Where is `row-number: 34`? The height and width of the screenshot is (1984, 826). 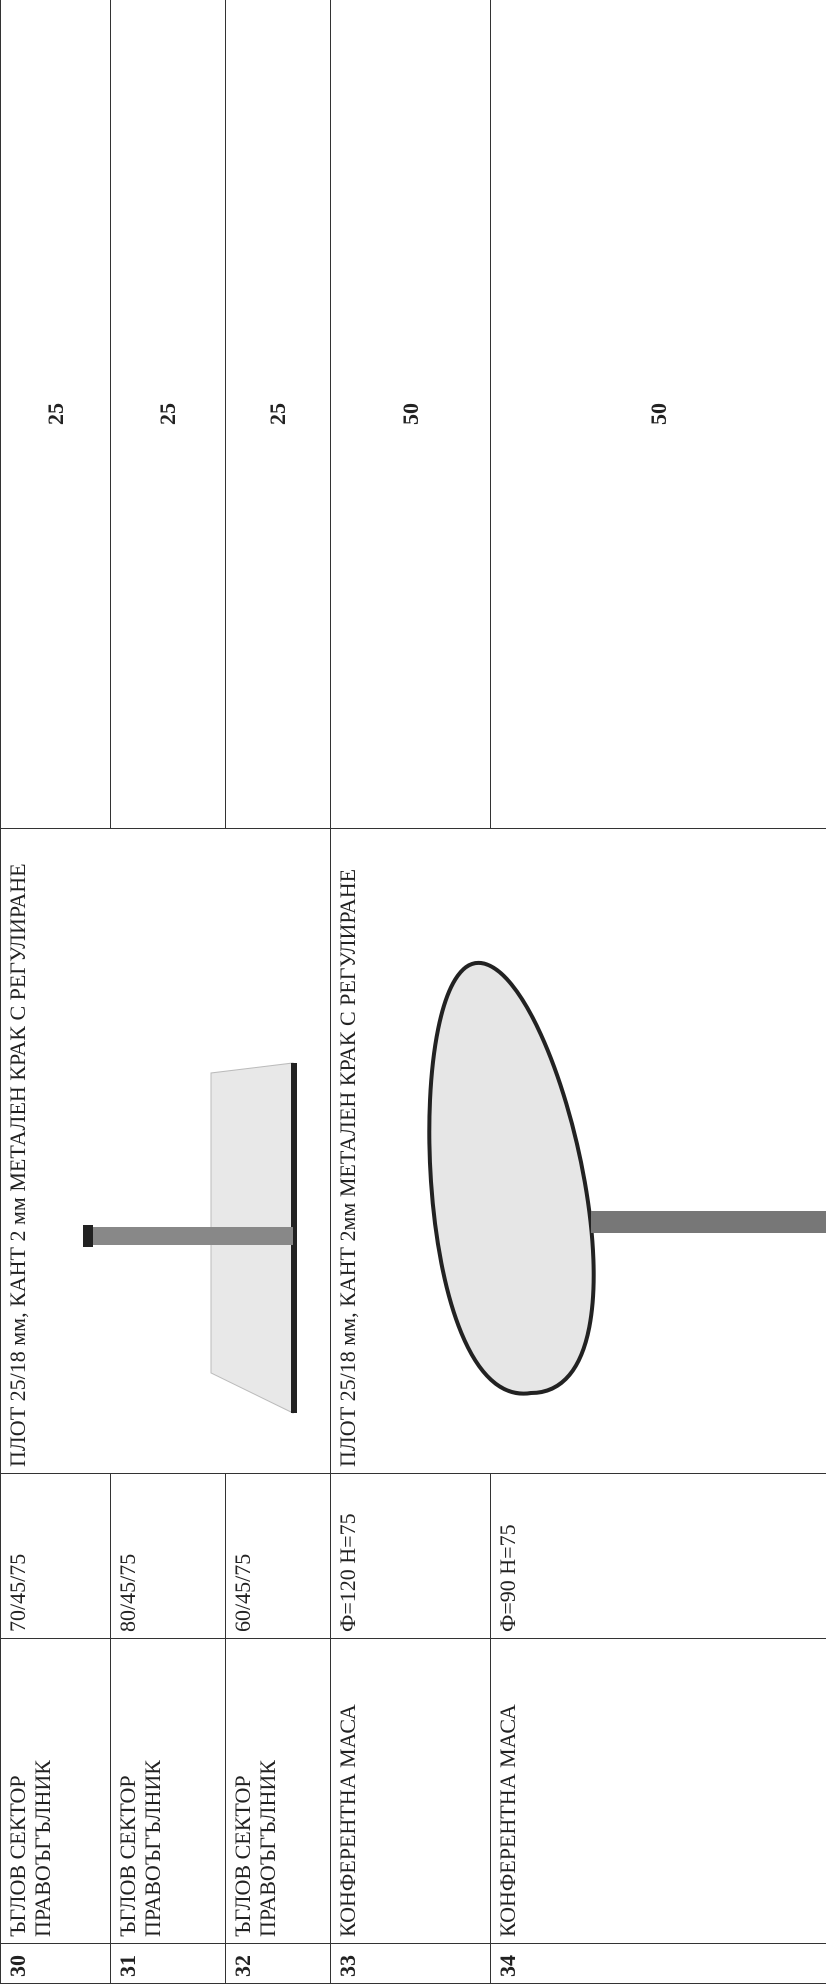 row-number: 34 is located at coordinates (658, 1963).